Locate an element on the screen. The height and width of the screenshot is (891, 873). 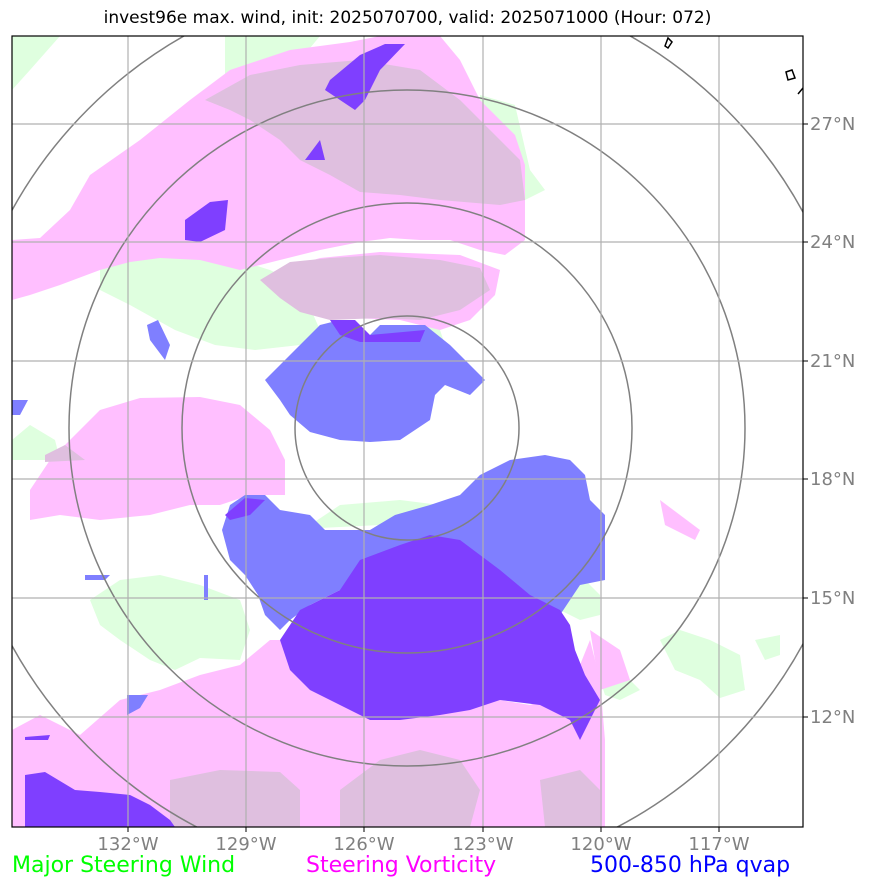
latitude-label: 24°N is located at coordinates (832, 242).